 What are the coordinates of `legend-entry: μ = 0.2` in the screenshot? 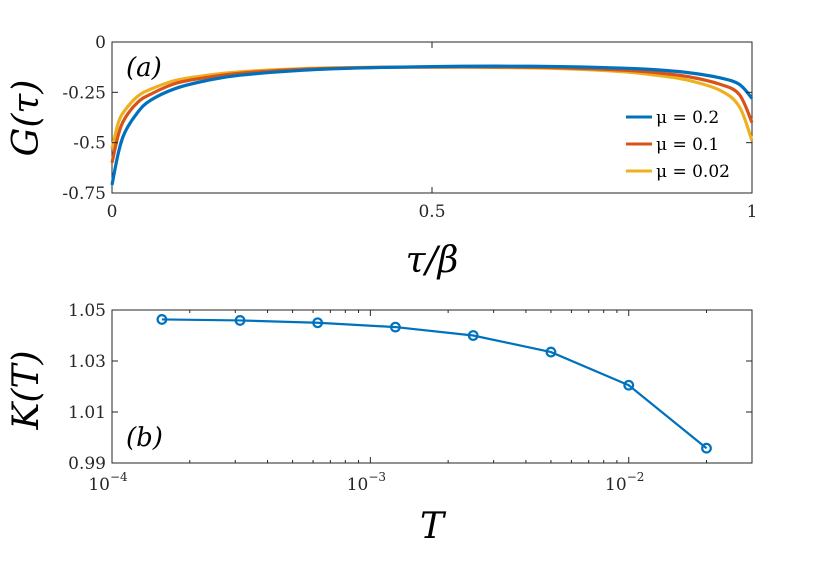 It's located at (687, 118).